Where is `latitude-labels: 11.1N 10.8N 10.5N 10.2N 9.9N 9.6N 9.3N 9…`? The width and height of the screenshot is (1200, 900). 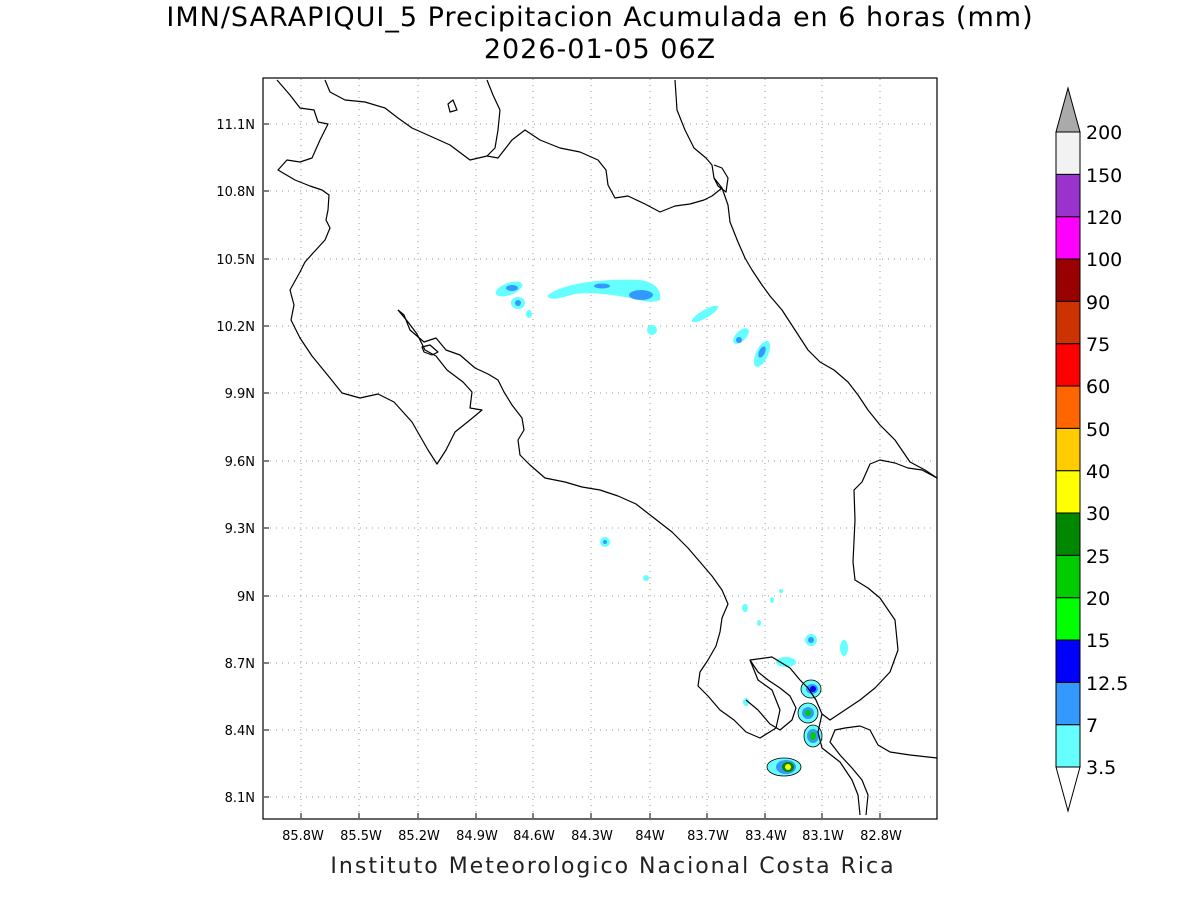 latitude-labels: 11.1N 10.8N 10.5N 10.2N 9.9N 9.6N 9.3N 9… is located at coordinates (235, 462).